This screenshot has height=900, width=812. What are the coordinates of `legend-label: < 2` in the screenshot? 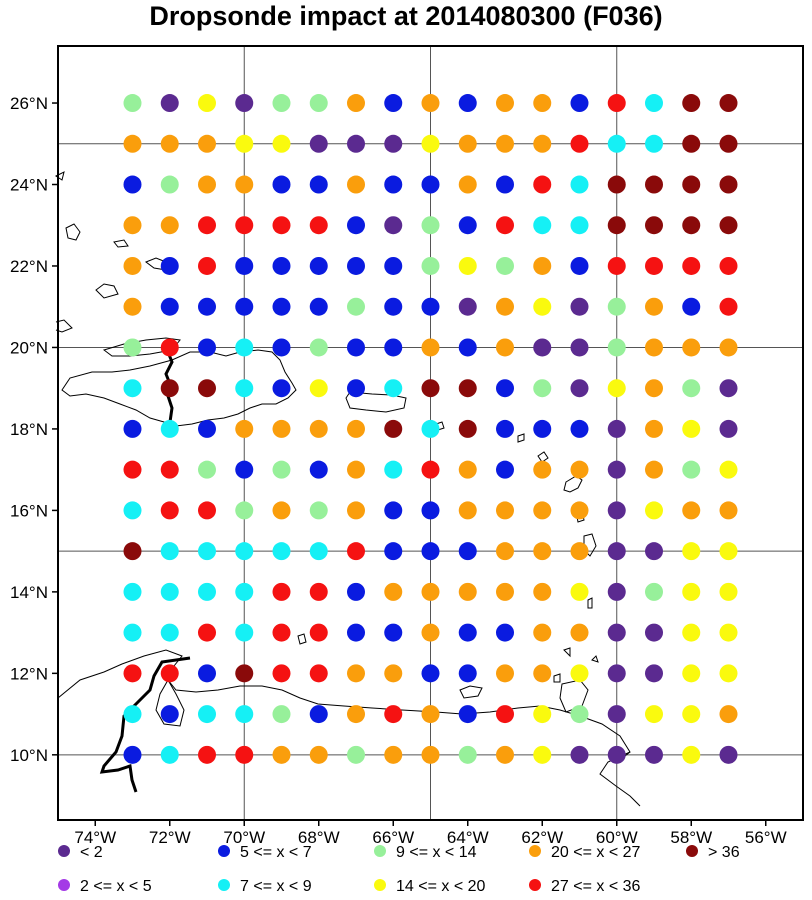 It's located at (91, 852).